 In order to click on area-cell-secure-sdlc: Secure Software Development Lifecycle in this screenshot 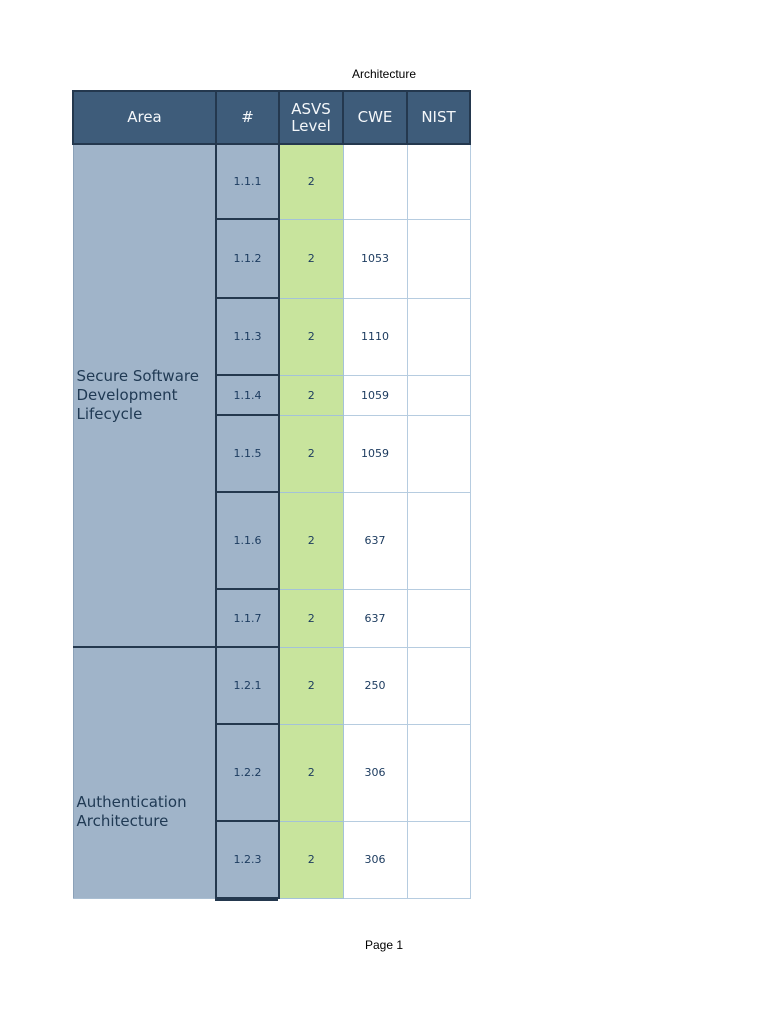, I will do `click(144, 395)`.